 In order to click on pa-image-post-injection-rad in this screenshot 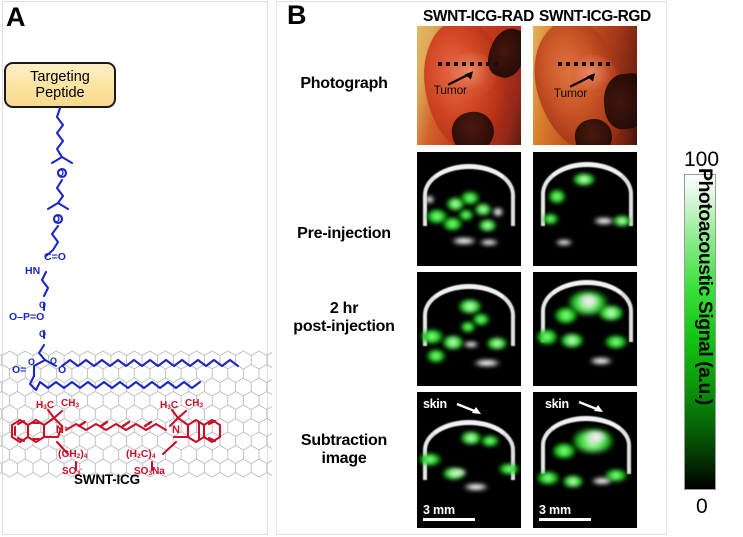, I will do `click(469, 329)`.